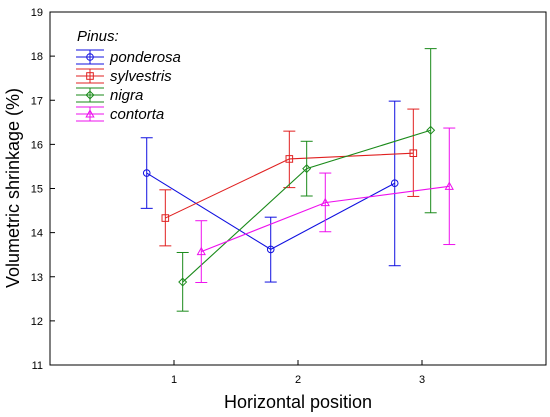  Describe the element at coordinates (37, 13) in the screenshot. I see `y-tick-label: 19` at that location.